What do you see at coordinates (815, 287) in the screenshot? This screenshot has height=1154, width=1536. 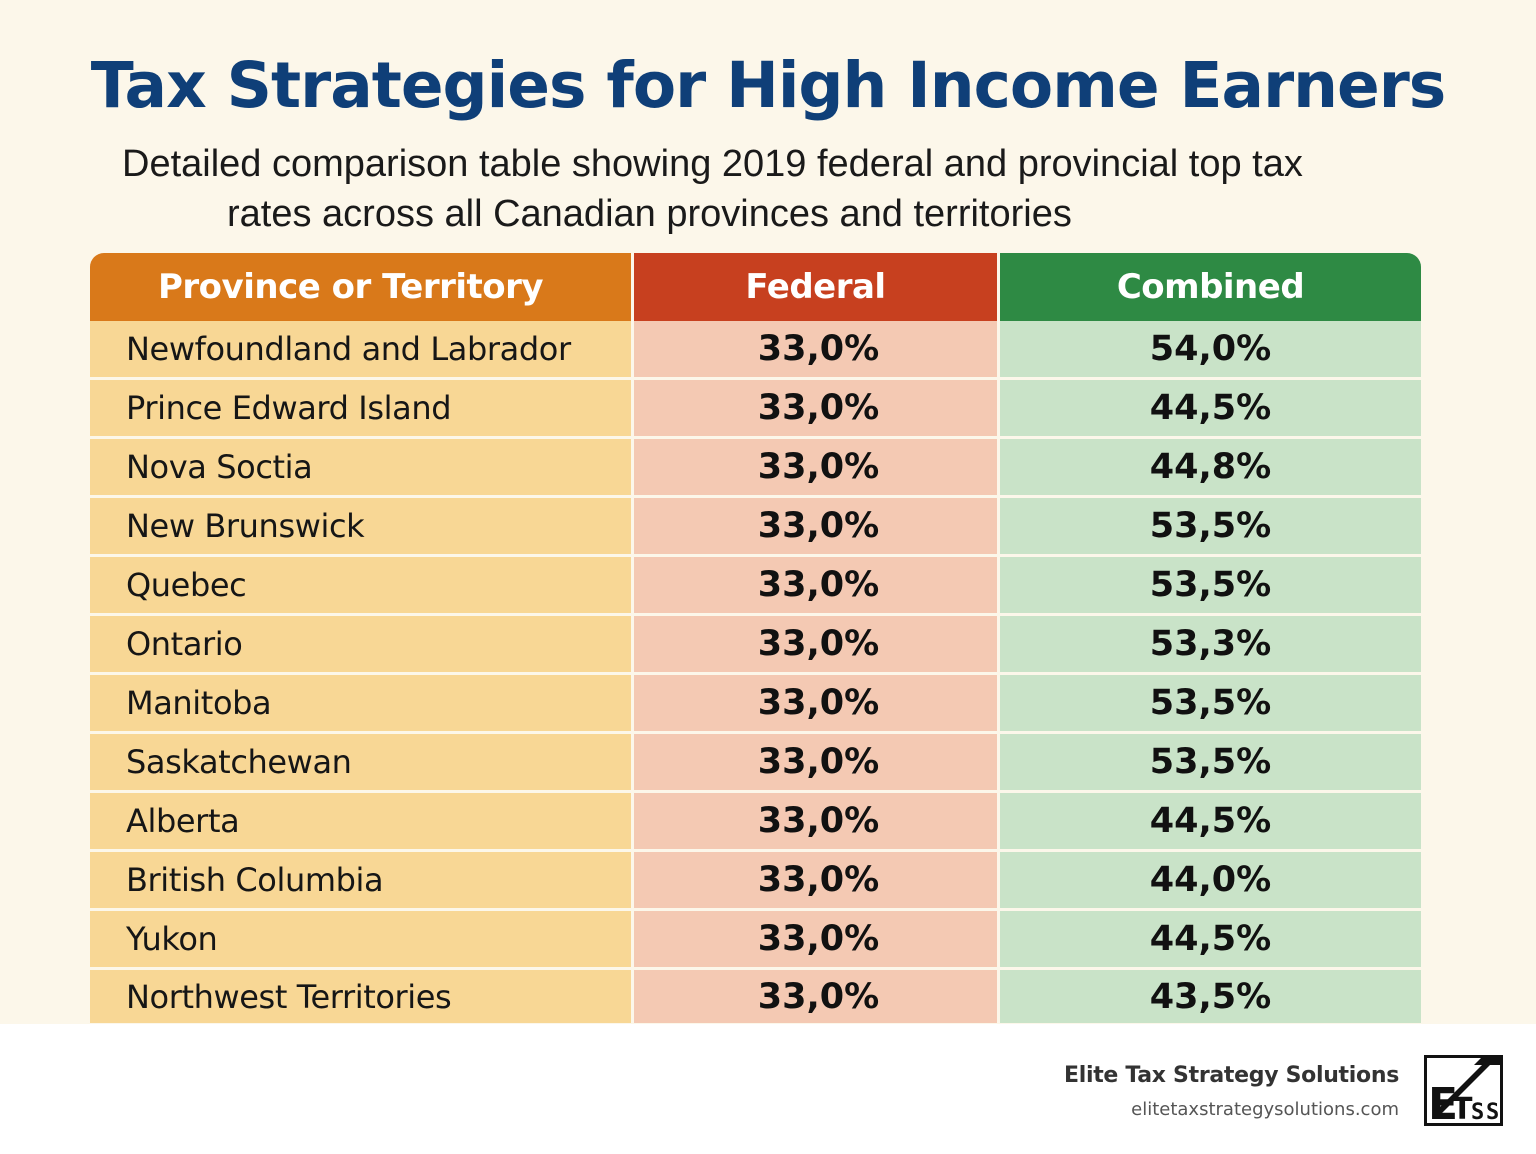 I see `header-federal: Federal` at bounding box center [815, 287].